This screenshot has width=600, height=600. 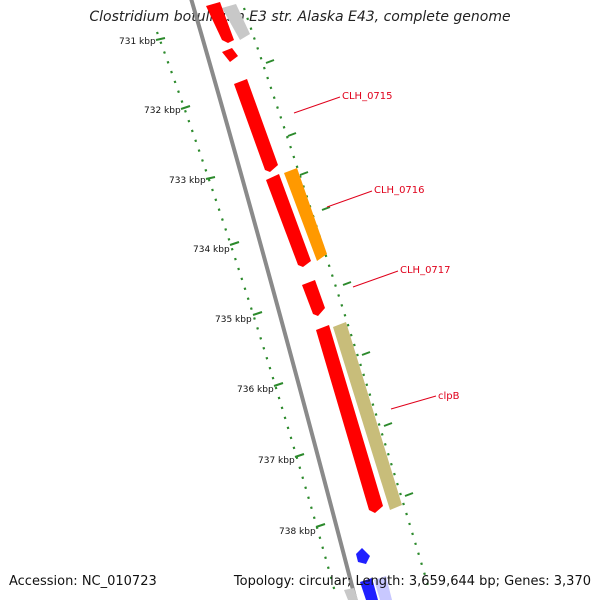 I want to click on gene-feature-blue-reverse, so click(x=363, y=556).